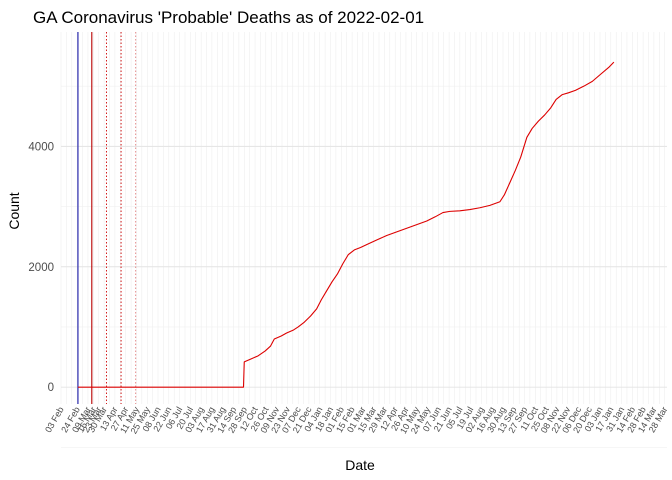 Image resolution: width=672 pixels, height=480 pixels. What do you see at coordinates (14, 210) in the screenshot?
I see `y-axis-title: Count` at bounding box center [14, 210].